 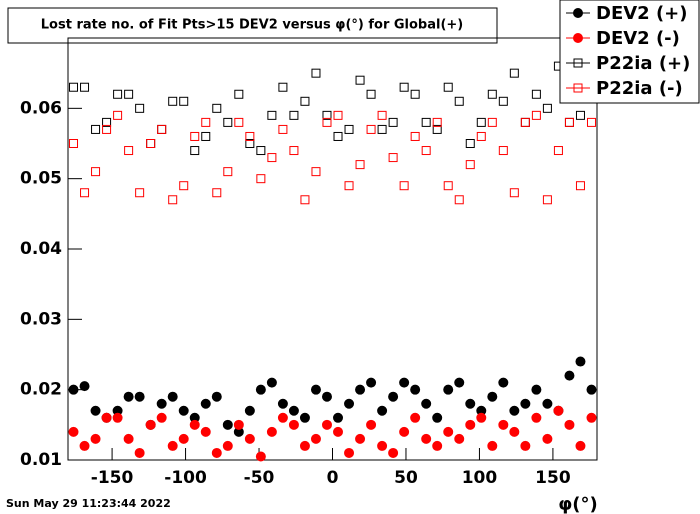 I want to click on x-tick-label: 0, so click(x=333, y=478).